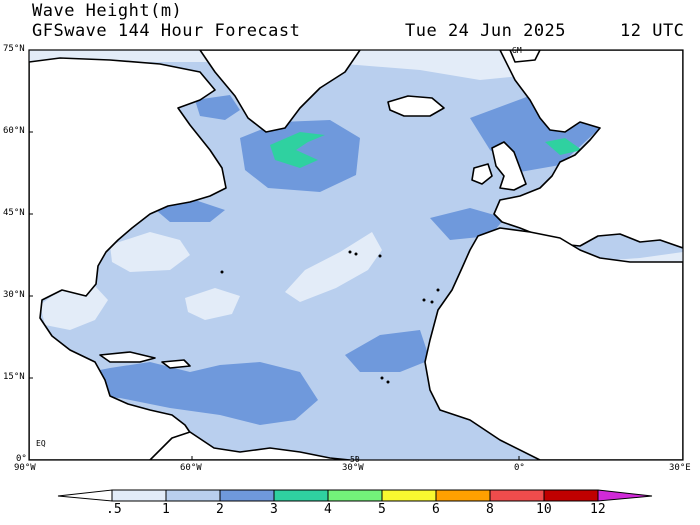 This screenshot has width=700, height=525. Describe the element at coordinates (482, 174) in the screenshot. I see `ireland-land` at that location.